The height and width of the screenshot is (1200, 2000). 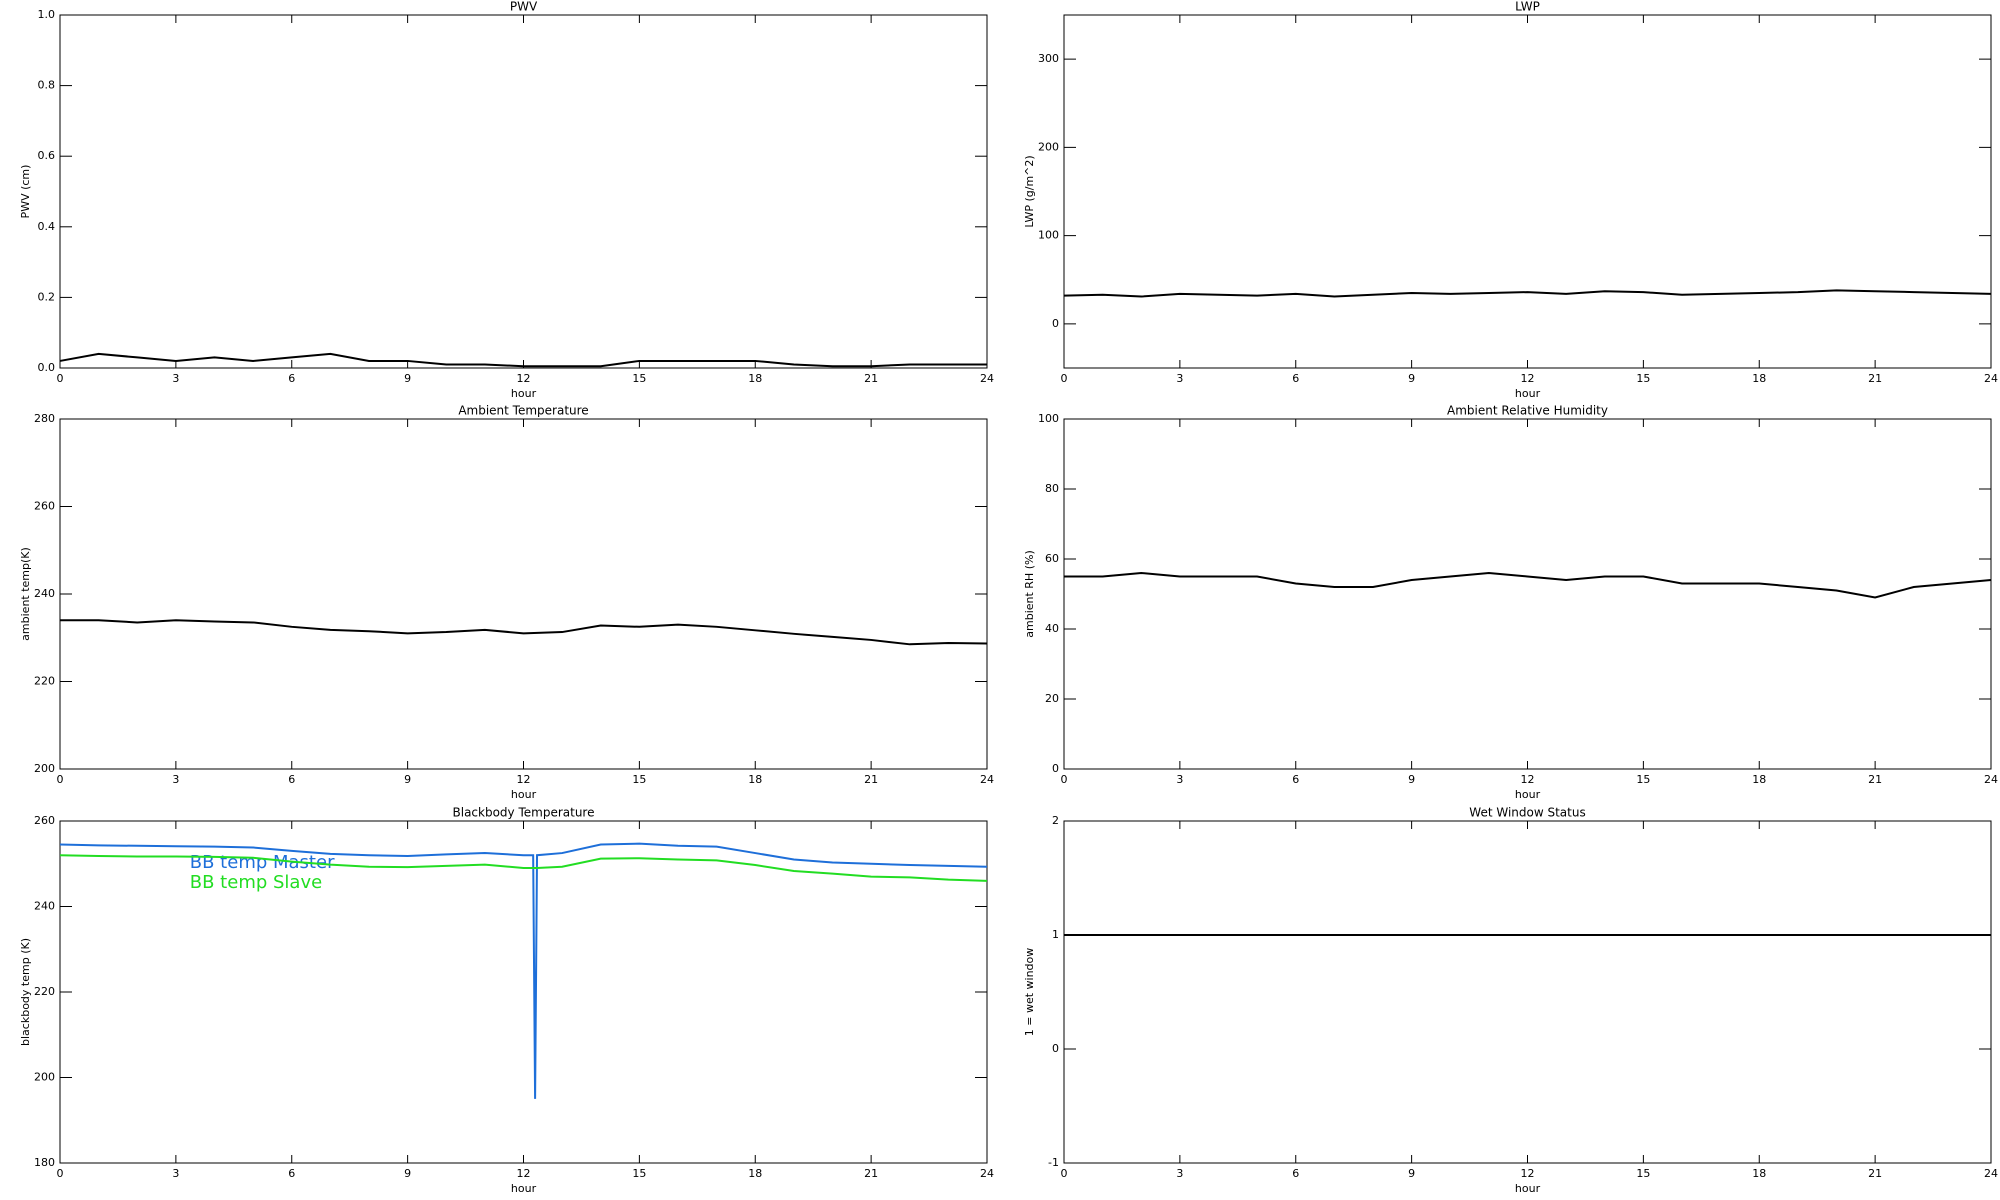 I want to click on y-tick-label: -1, so click(x=1053, y=1162).